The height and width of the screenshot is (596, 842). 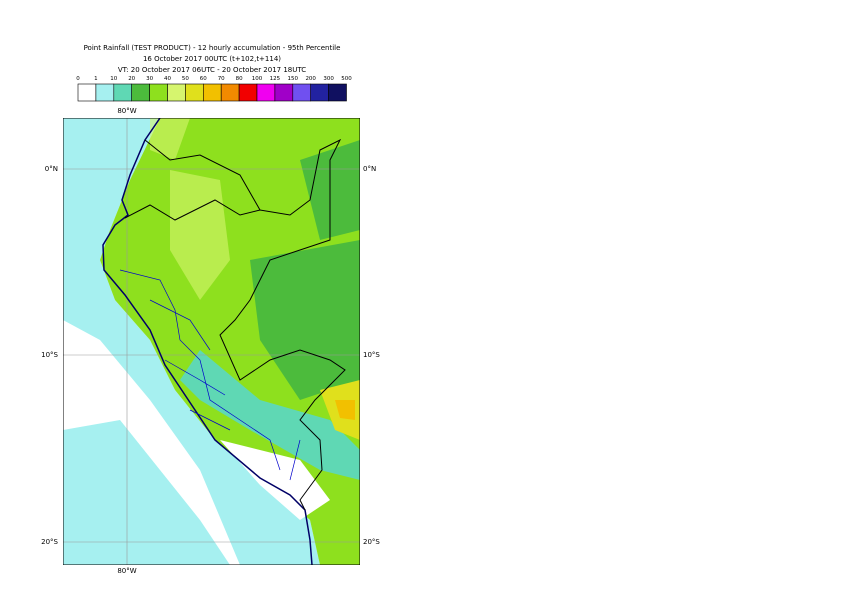 I want to click on legend-label: 10, so click(x=113, y=79).